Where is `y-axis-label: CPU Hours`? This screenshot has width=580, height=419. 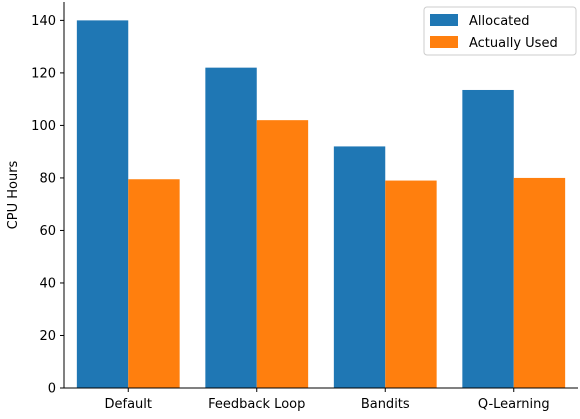 y-axis-label: CPU Hours is located at coordinates (13, 194).